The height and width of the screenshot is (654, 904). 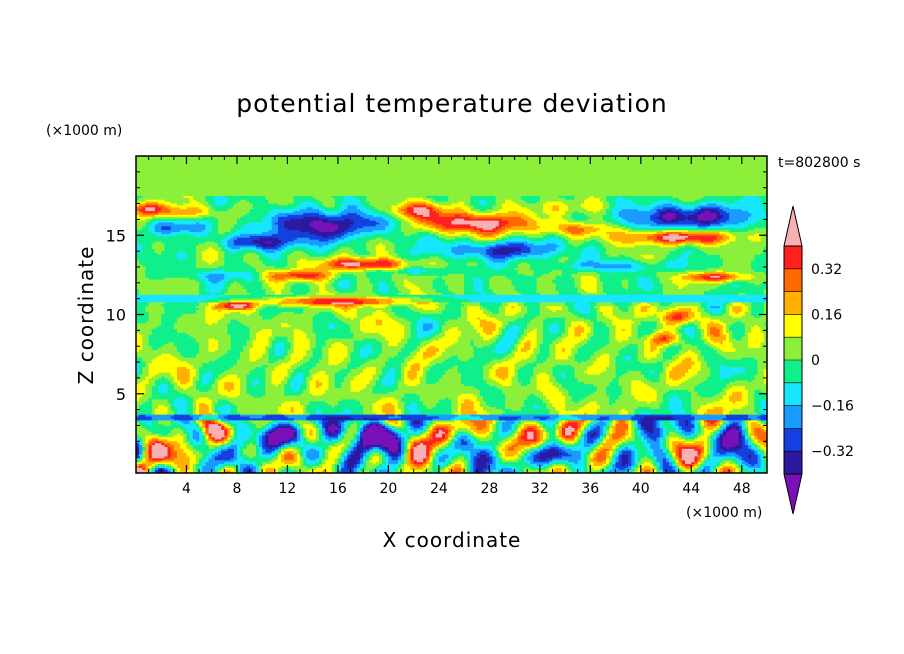 What do you see at coordinates (84, 131) in the screenshot?
I see `y-unit-label: (×1000 m)` at bounding box center [84, 131].